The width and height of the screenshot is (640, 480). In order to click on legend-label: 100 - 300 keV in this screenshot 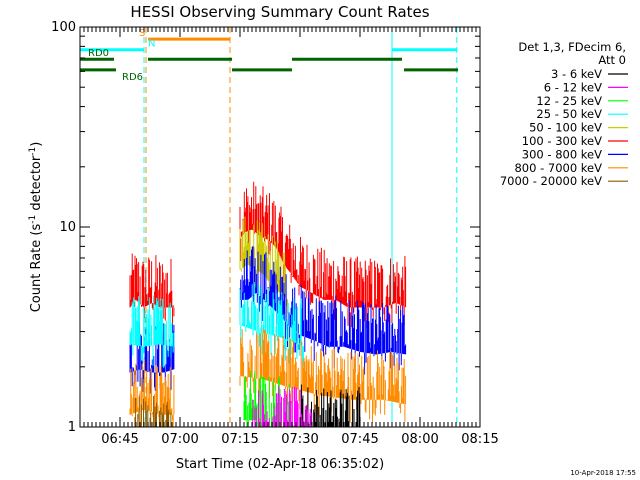, I will do `click(562, 141)`.